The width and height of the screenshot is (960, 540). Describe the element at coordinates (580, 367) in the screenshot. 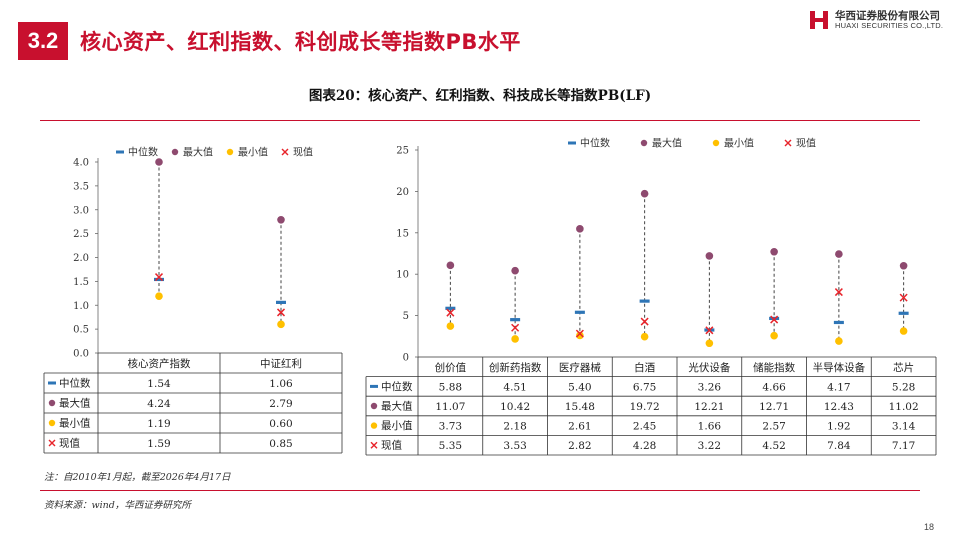

I see `right-chart-category-label: 医疗器械` at that location.